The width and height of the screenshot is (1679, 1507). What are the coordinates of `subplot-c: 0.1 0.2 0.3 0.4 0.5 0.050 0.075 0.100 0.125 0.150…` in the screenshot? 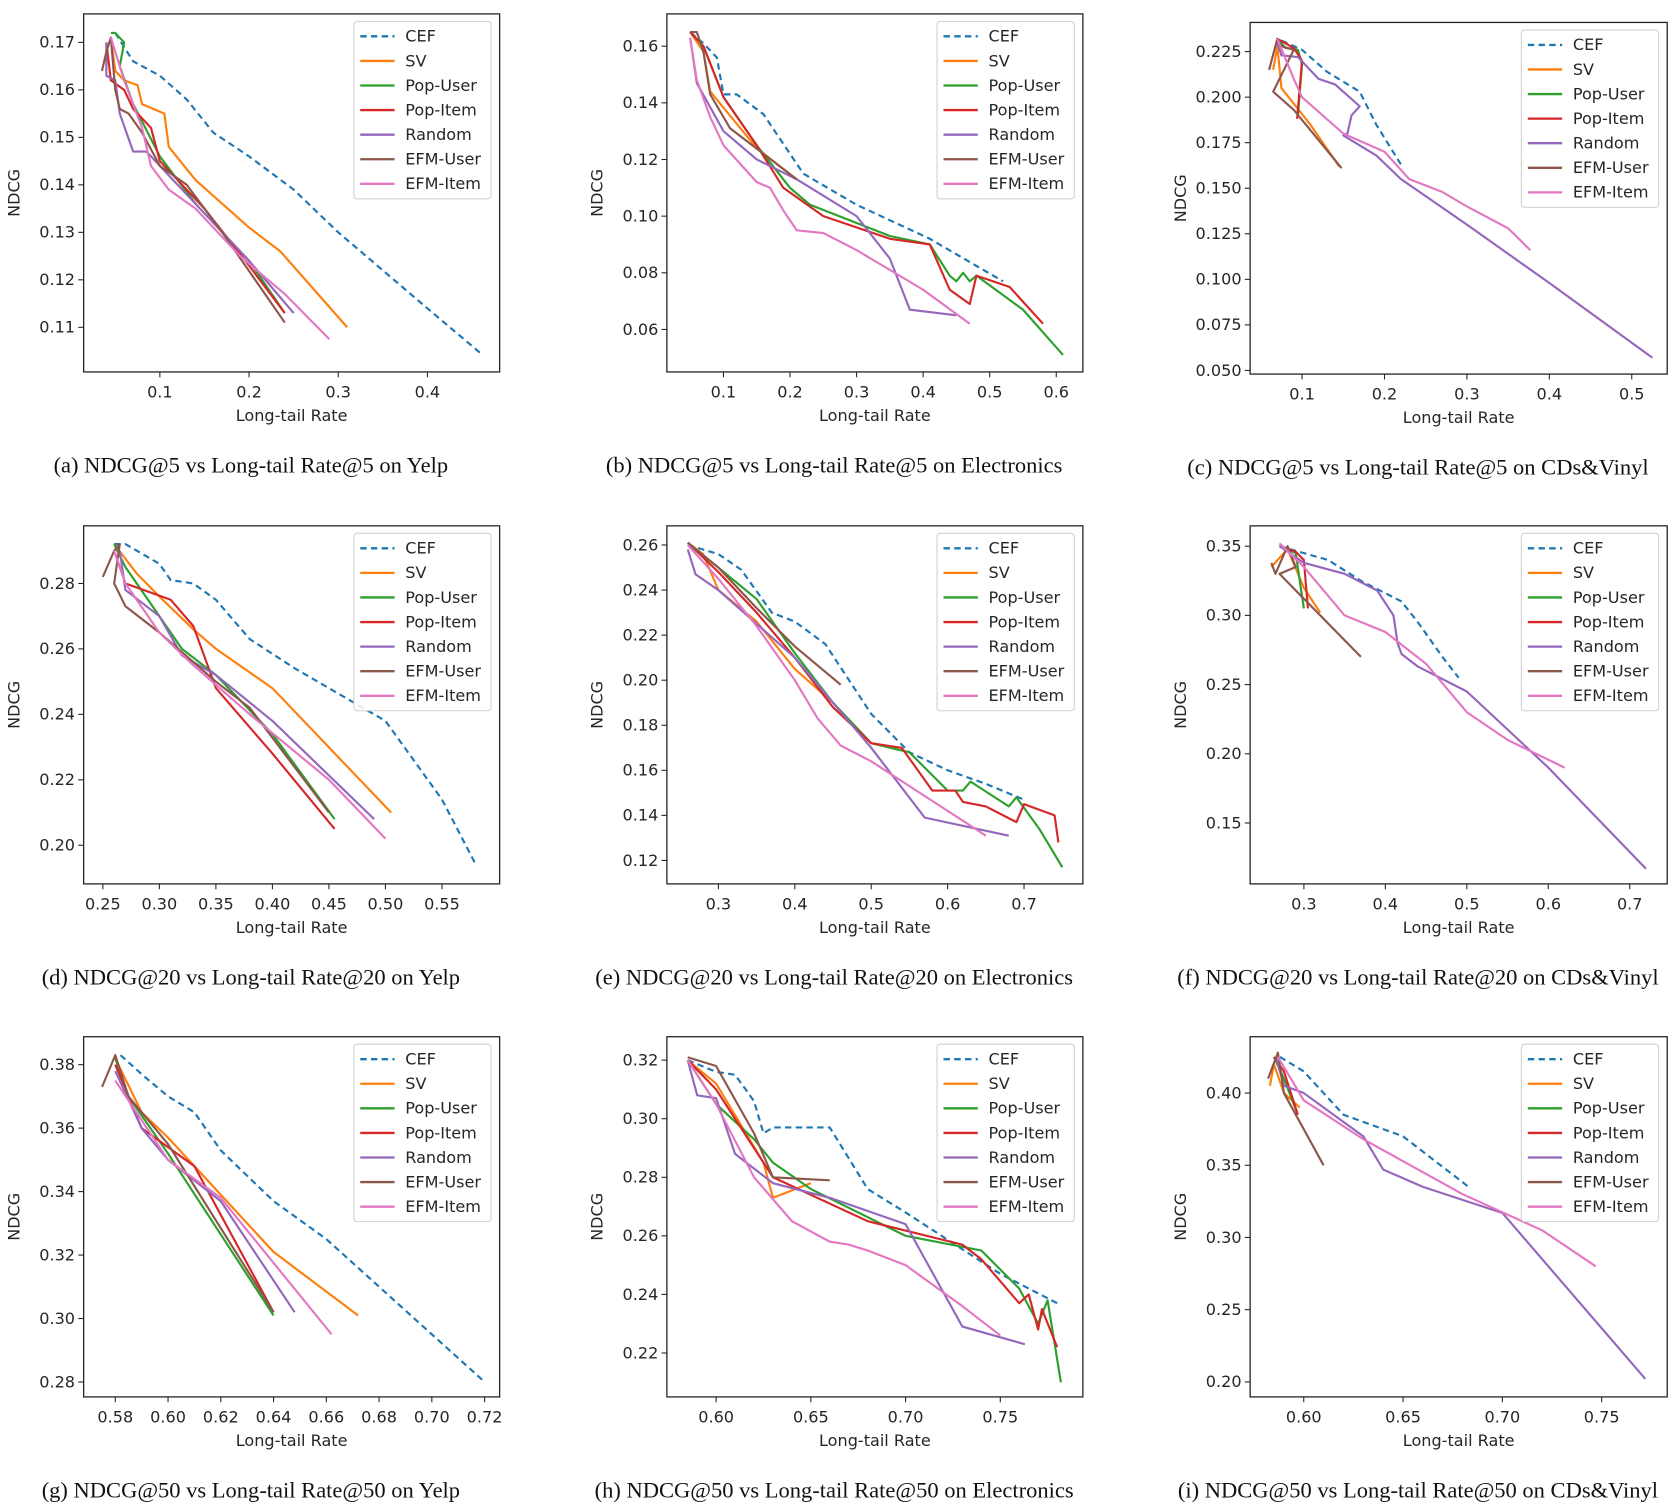 It's located at (1419, 250).